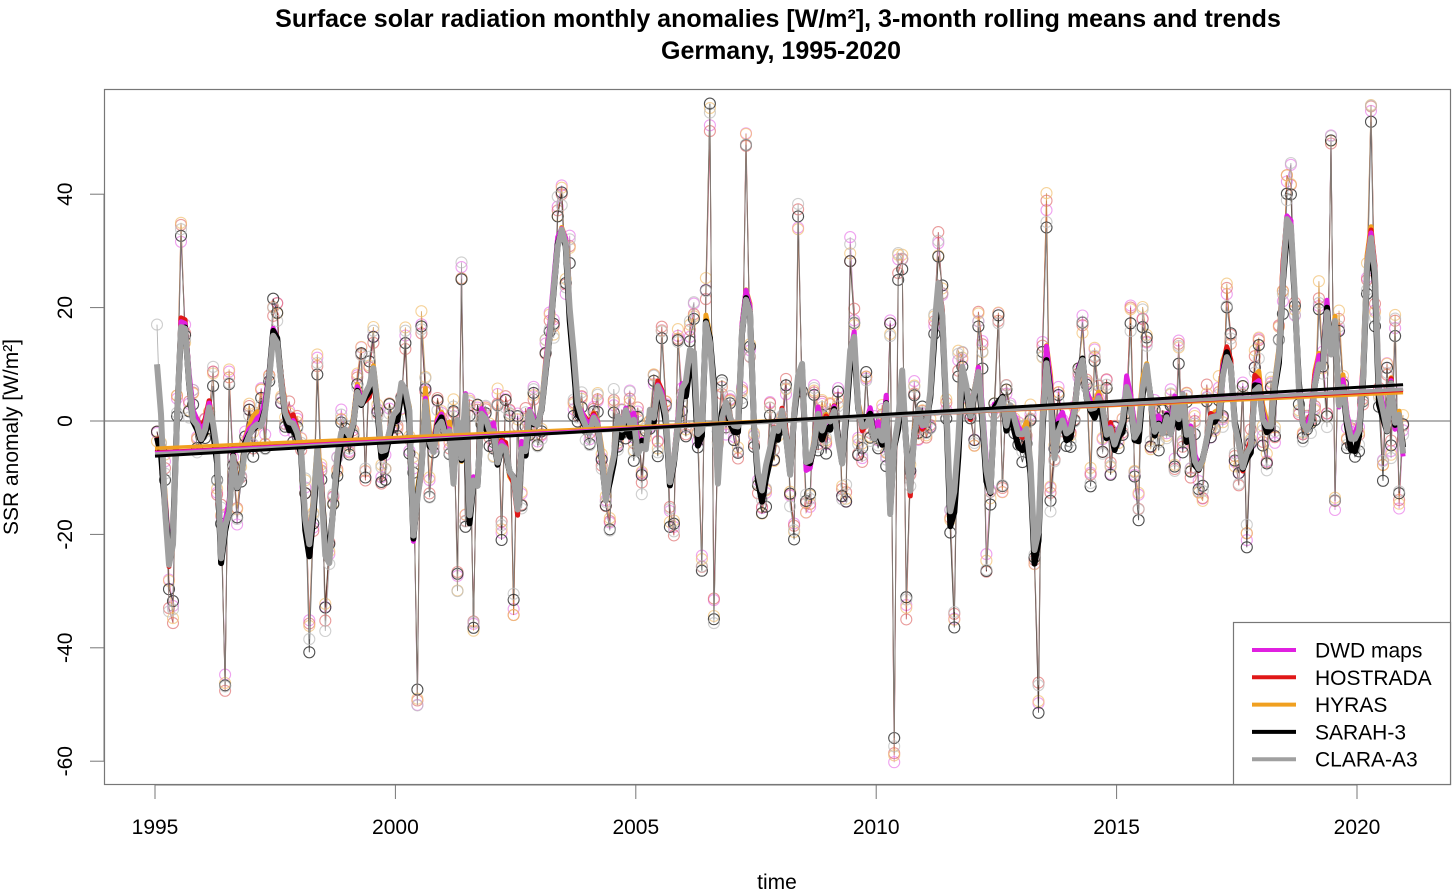 This screenshot has height=895, width=1456. What do you see at coordinates (65, 421) in the screenshot?
I see `y-tick-label: 0` at bounding box center [65, 421].